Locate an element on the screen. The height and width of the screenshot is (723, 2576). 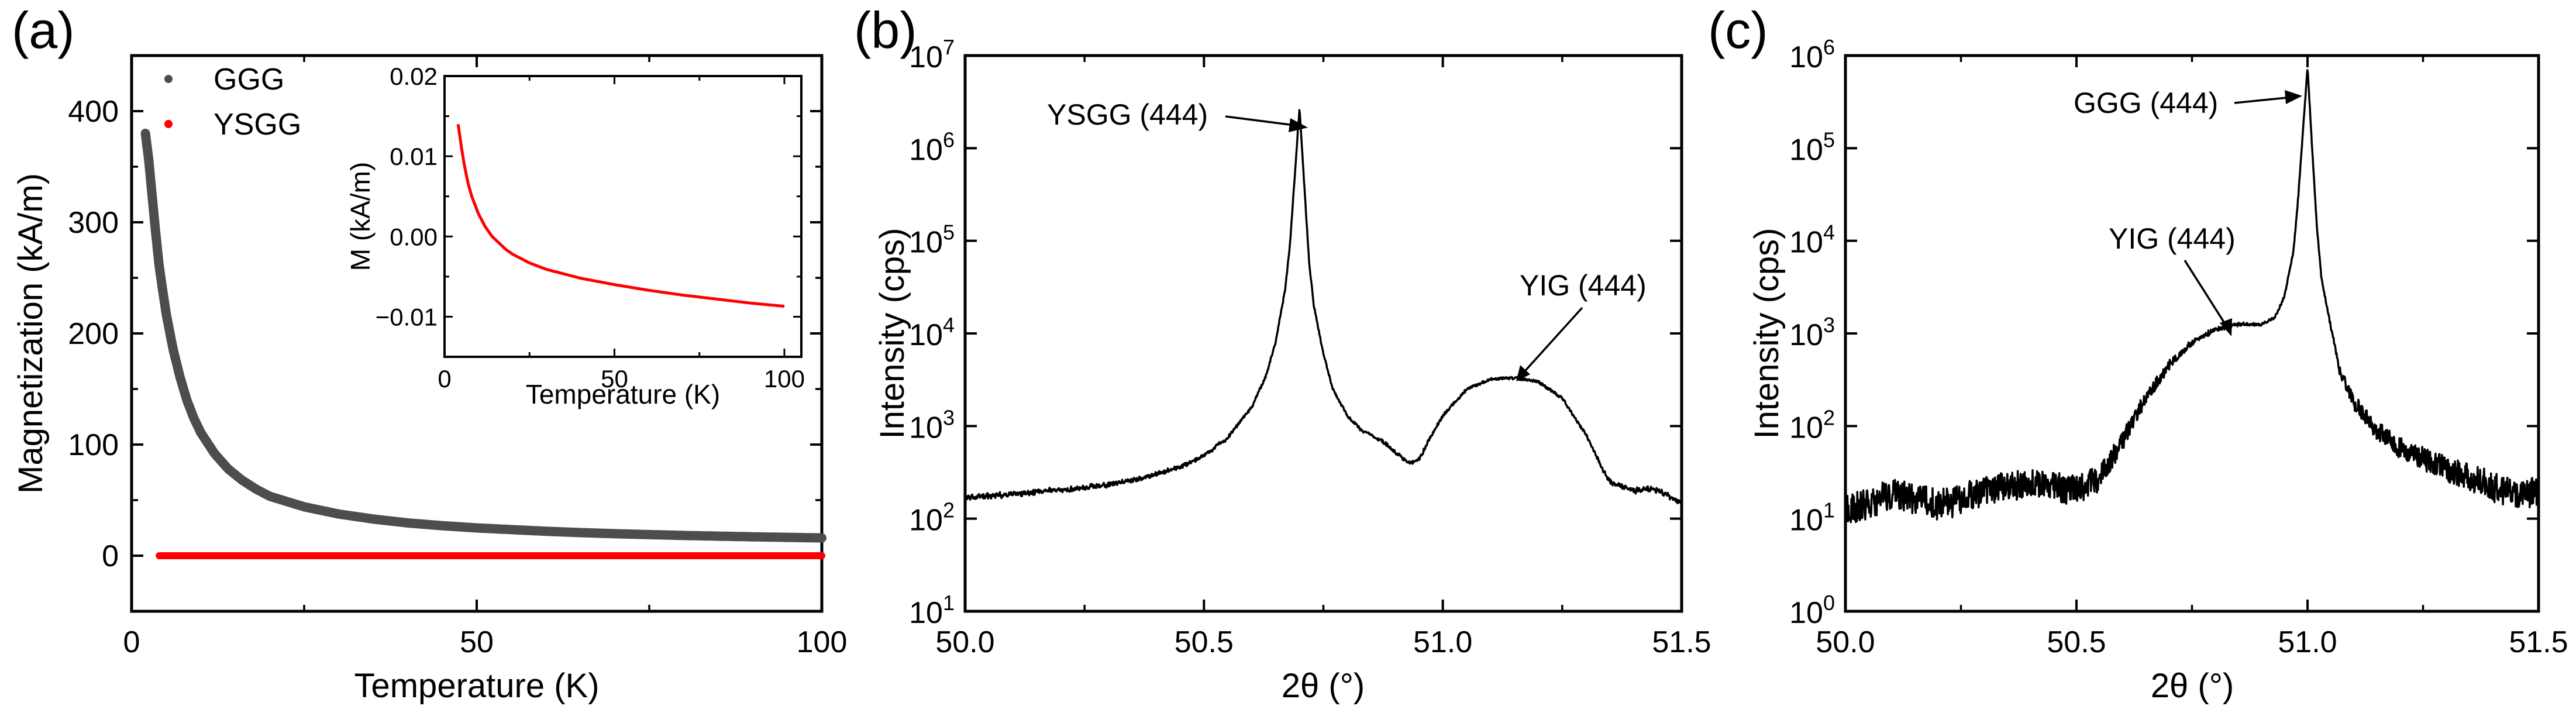
a-xtick-label: 100 is located at coordinates (822, 642).